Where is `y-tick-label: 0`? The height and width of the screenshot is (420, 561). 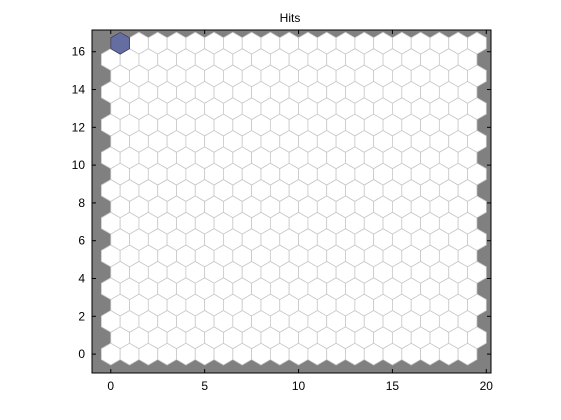 y-tick-label: 0 is located at coordinates (81, 354).